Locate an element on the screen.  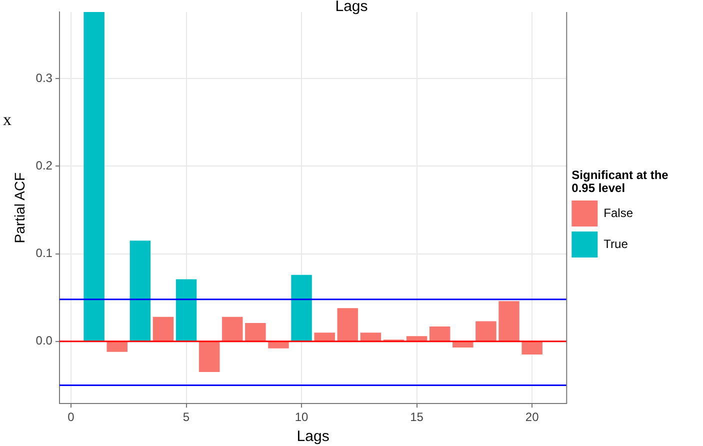
text: x is located at coordinates (7, 120).